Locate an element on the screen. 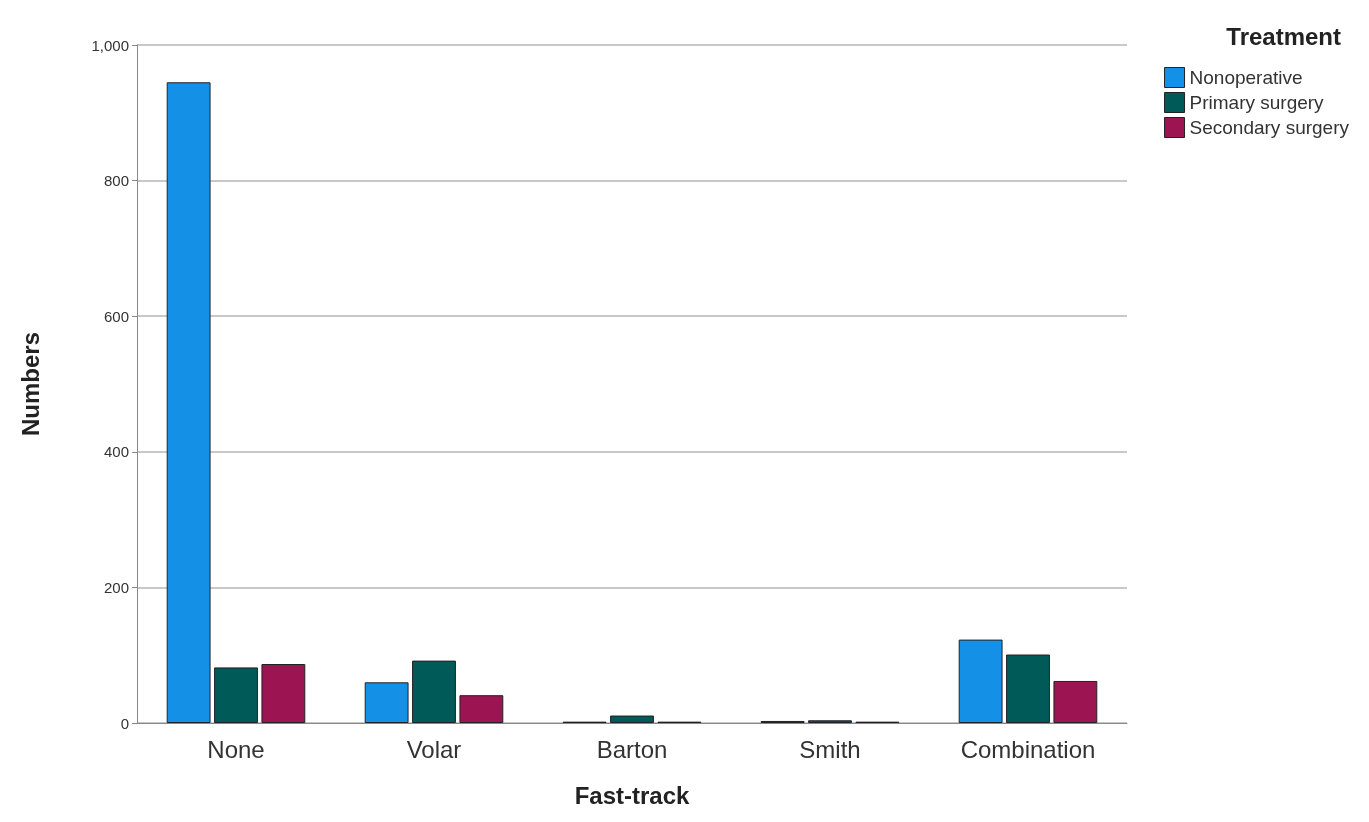 The width and height of the screenshot is (1369, 822). x-tick-label: Volar is located at coordinates (434, 749).